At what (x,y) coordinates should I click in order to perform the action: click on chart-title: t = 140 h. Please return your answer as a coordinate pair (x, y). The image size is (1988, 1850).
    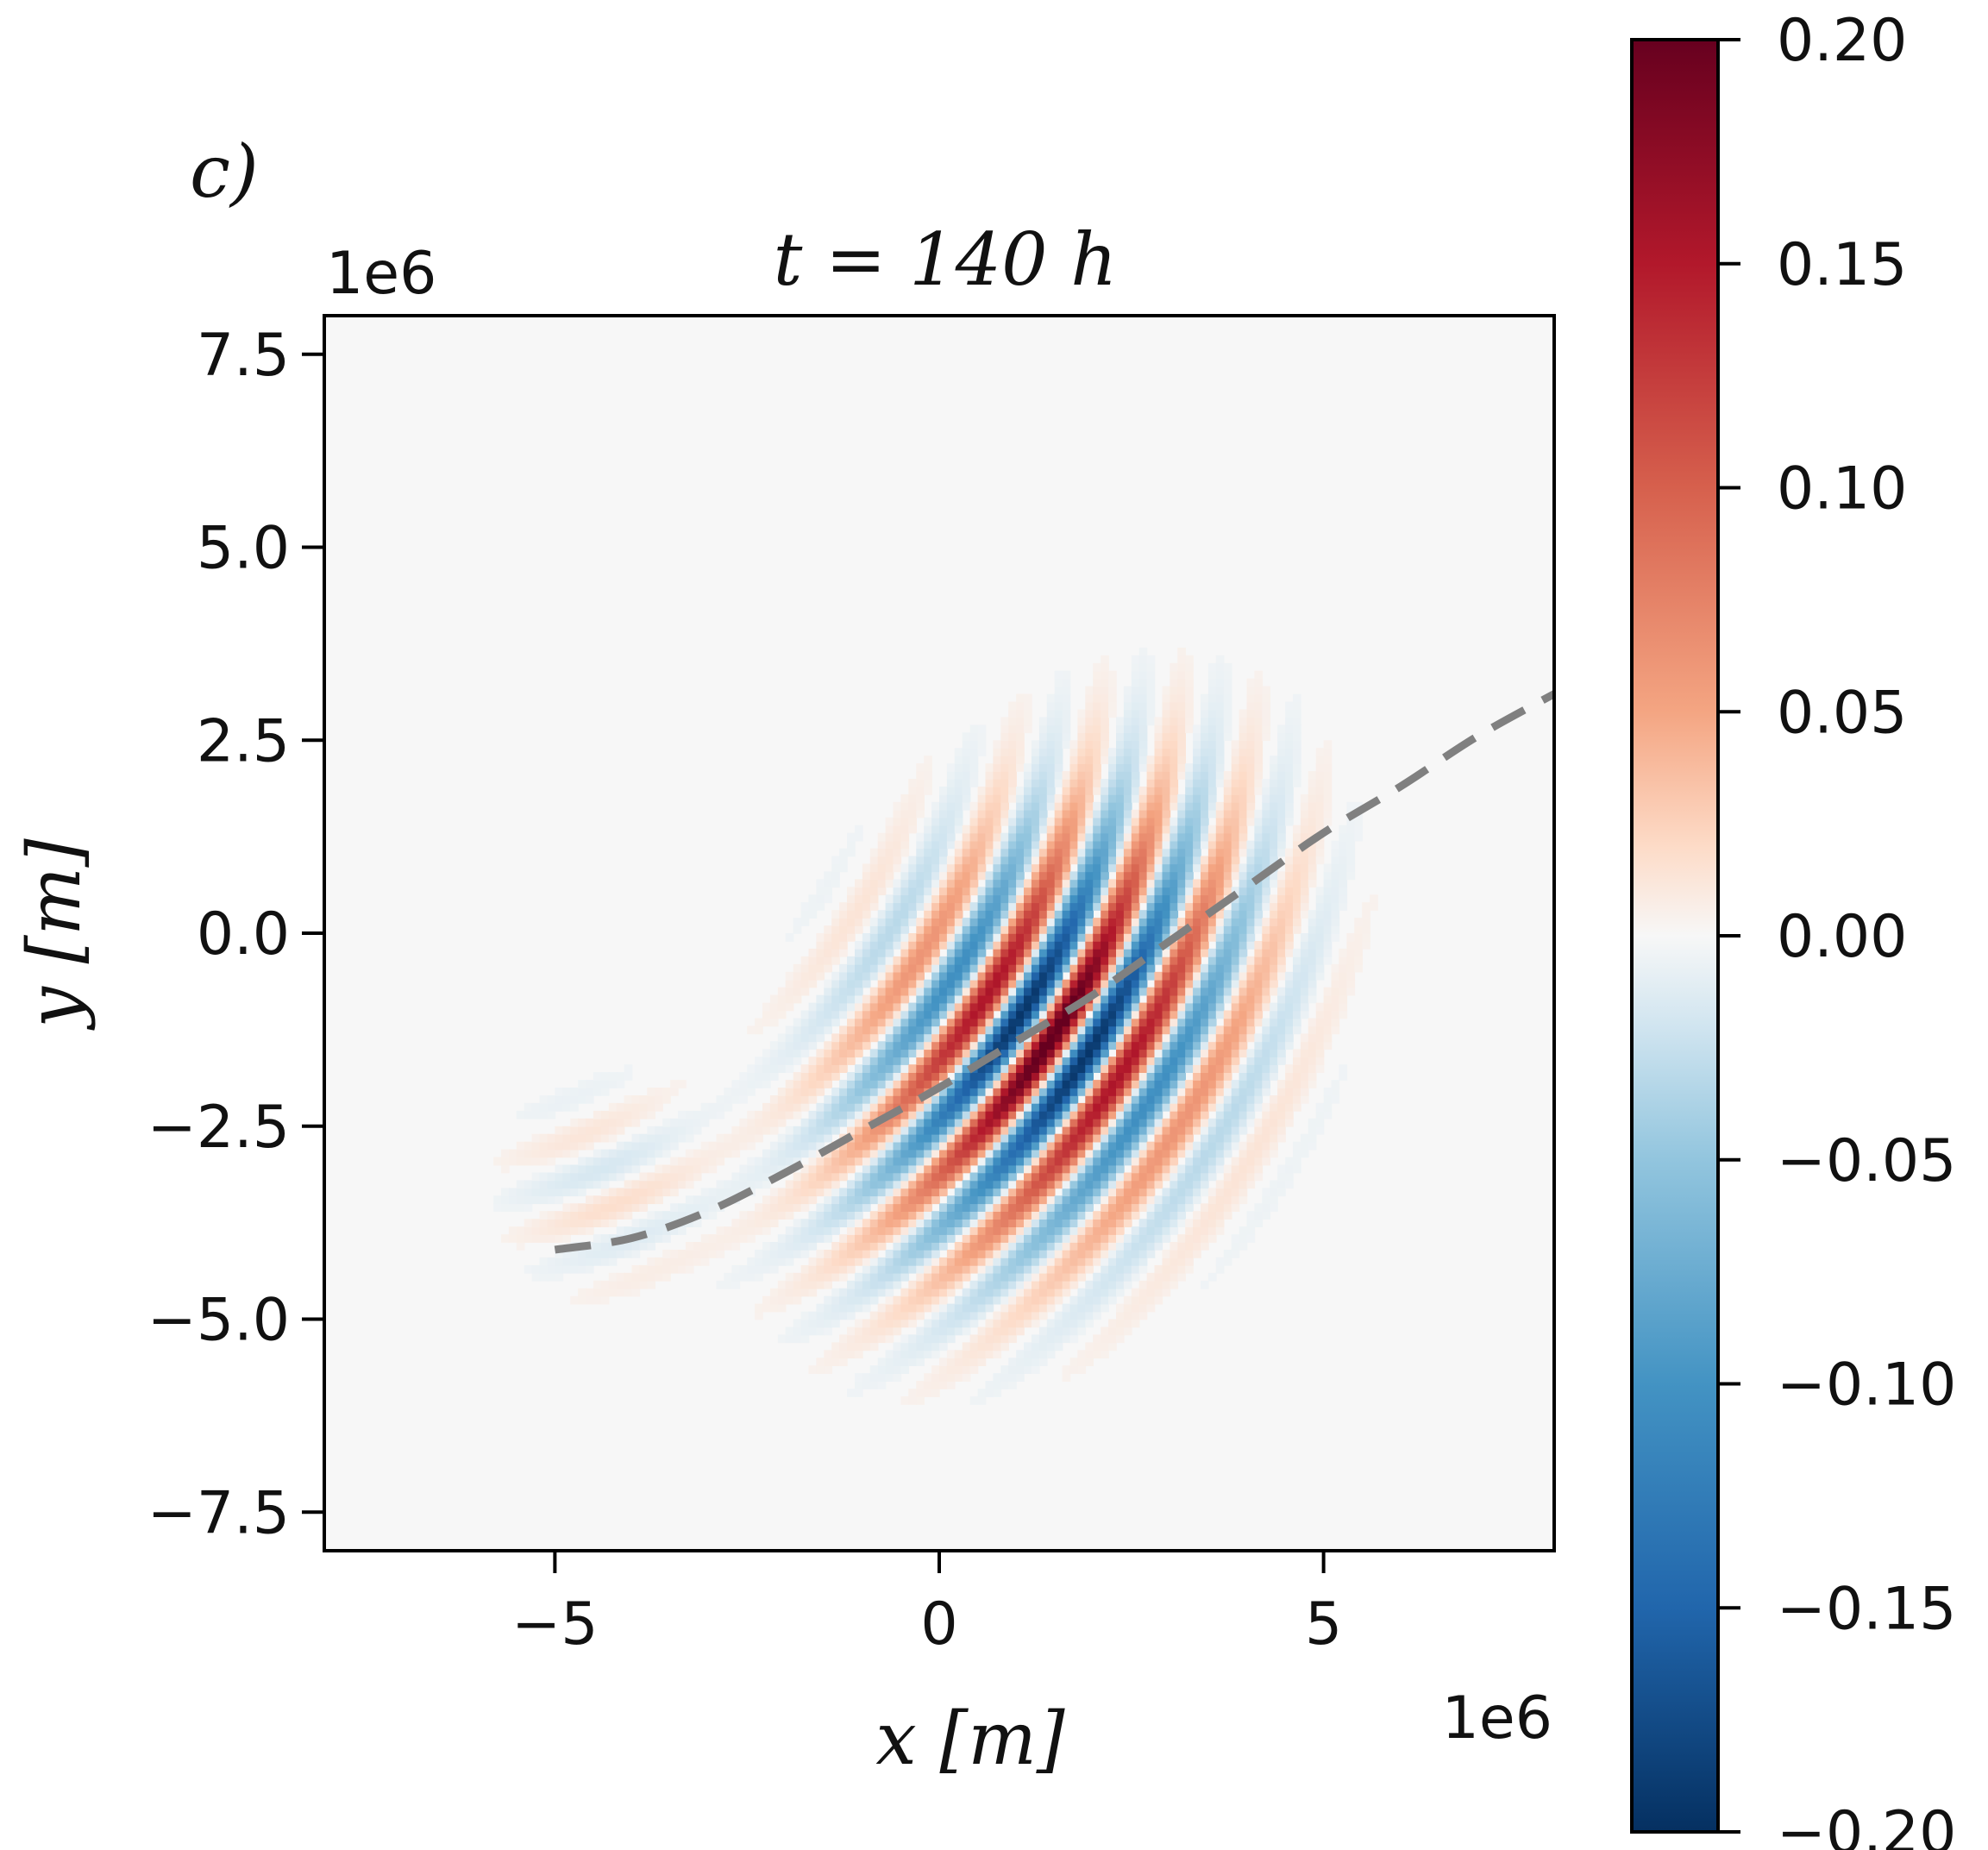
    Looking at the image, I should click on (946, 259).